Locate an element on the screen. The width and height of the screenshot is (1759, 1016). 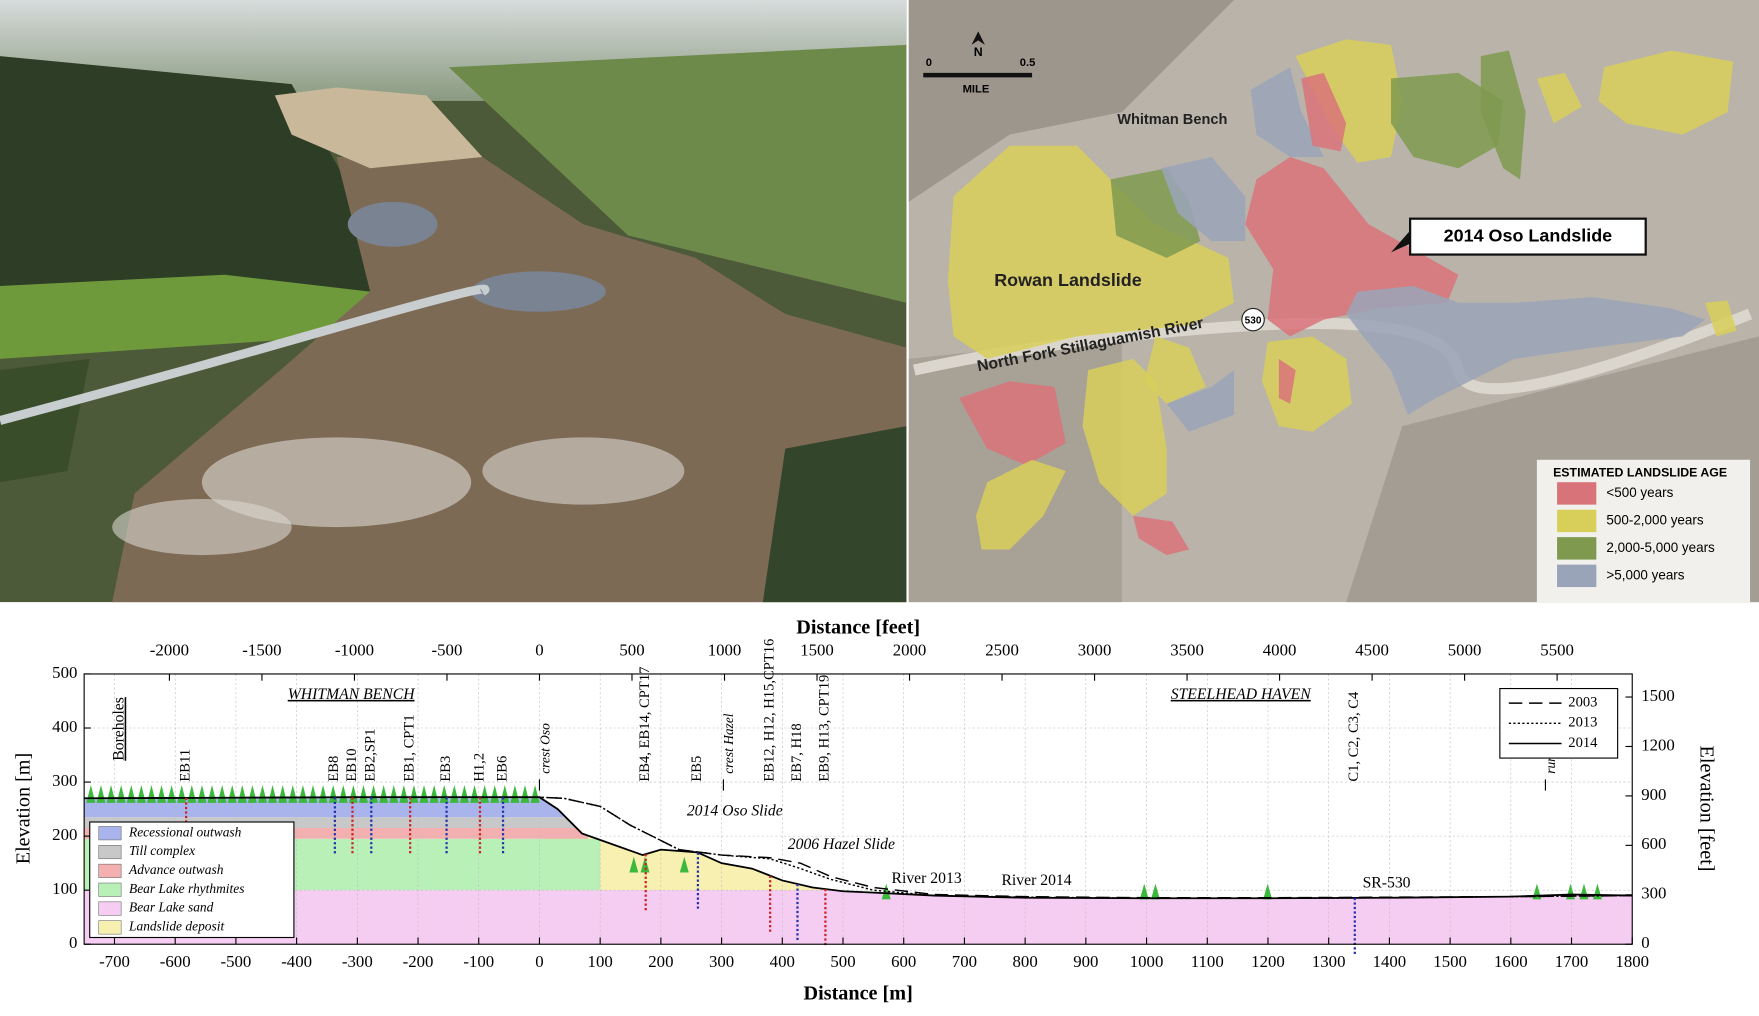
x2-axis-title: Distance [feet] is located at coordinates (858, 628).